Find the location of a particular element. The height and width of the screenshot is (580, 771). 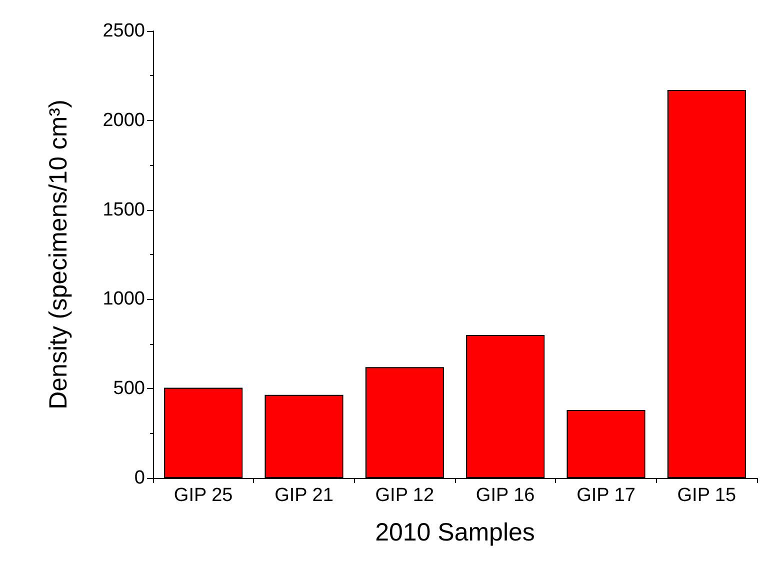

x-tick-label: GIP 21 is located at coordinates (304, 495).